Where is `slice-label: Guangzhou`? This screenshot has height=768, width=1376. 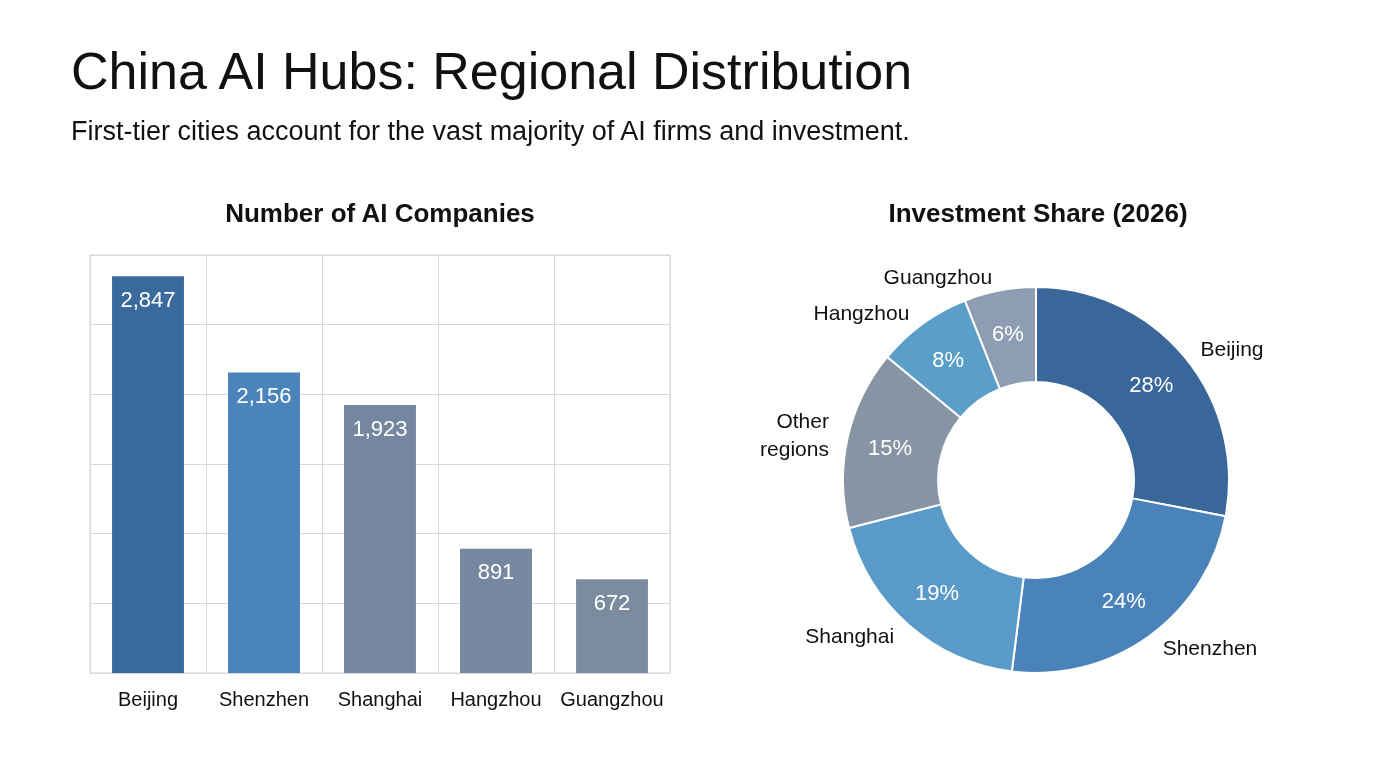 slice-label: Guangzhou is located at coordinates (938, 277).